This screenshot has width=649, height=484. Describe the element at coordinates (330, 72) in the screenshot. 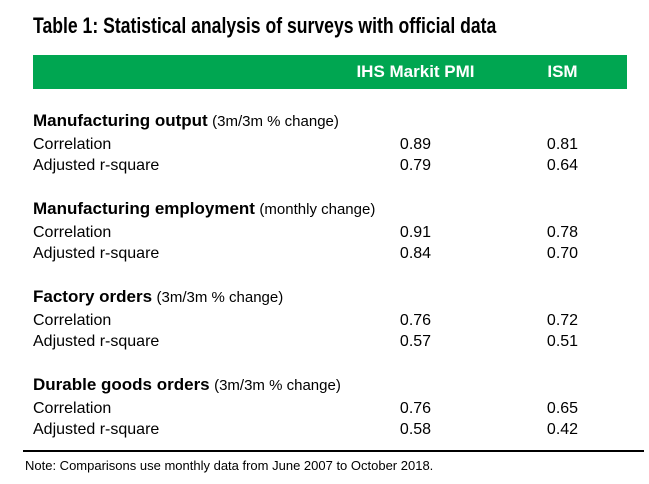

I see `table-header-bar: IHS Markit PMI ISM` at that location.